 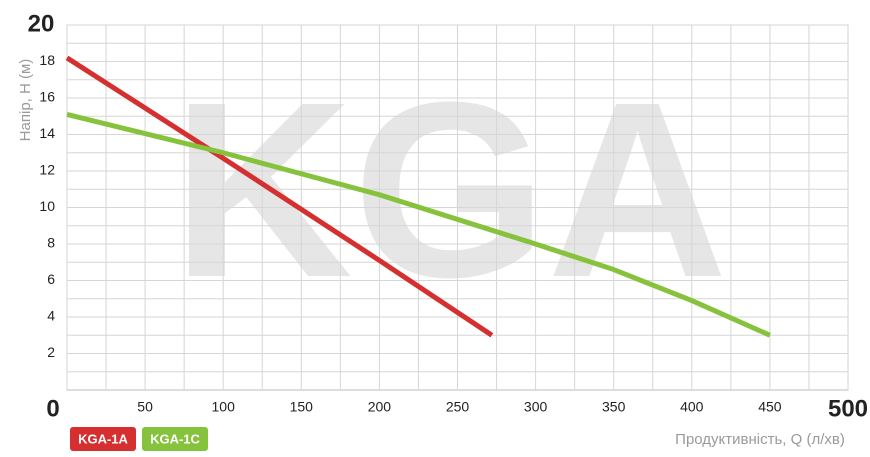 I want to click on x-tick-label: 50, so click(x=145, y=407).